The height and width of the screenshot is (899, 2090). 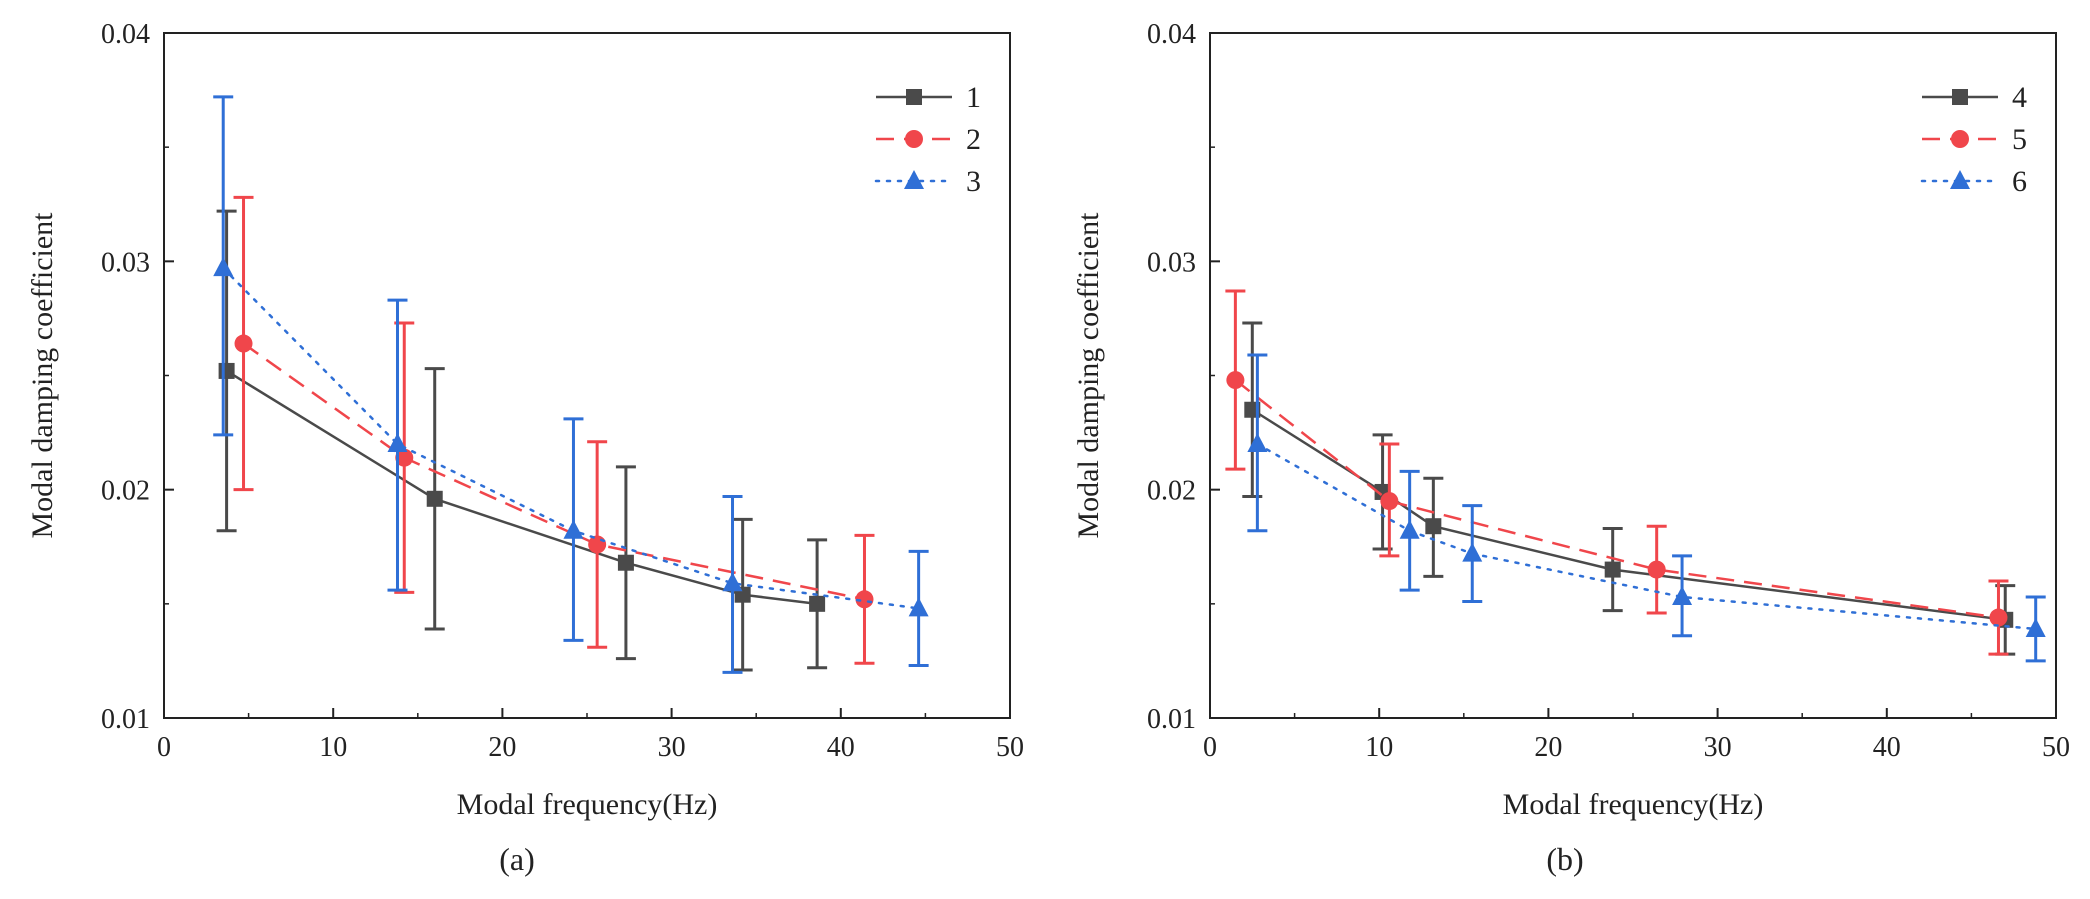 I want to click on legend-label: 3, so click(x=973, y=181).